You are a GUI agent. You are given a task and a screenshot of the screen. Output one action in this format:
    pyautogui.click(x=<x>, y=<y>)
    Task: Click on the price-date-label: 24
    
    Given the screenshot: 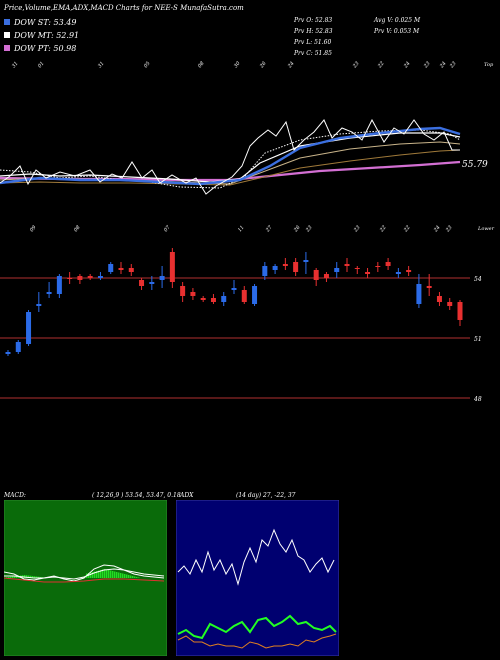 What is the action you would take?
    pyautogui.click(x=436, y=230)
    